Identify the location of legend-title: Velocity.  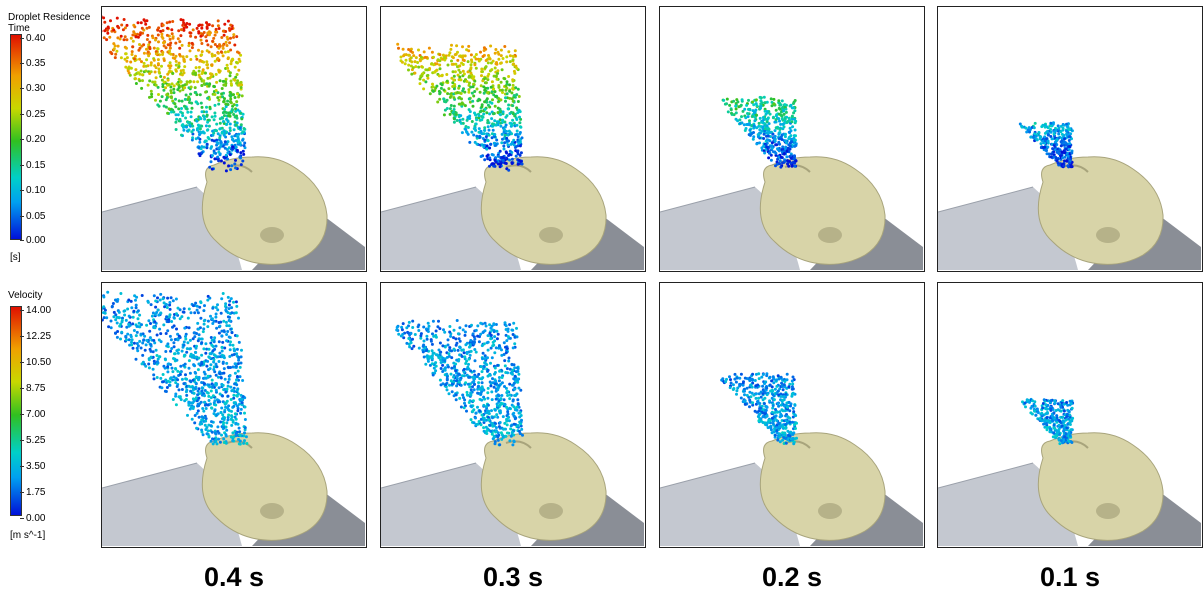
(25, 295).